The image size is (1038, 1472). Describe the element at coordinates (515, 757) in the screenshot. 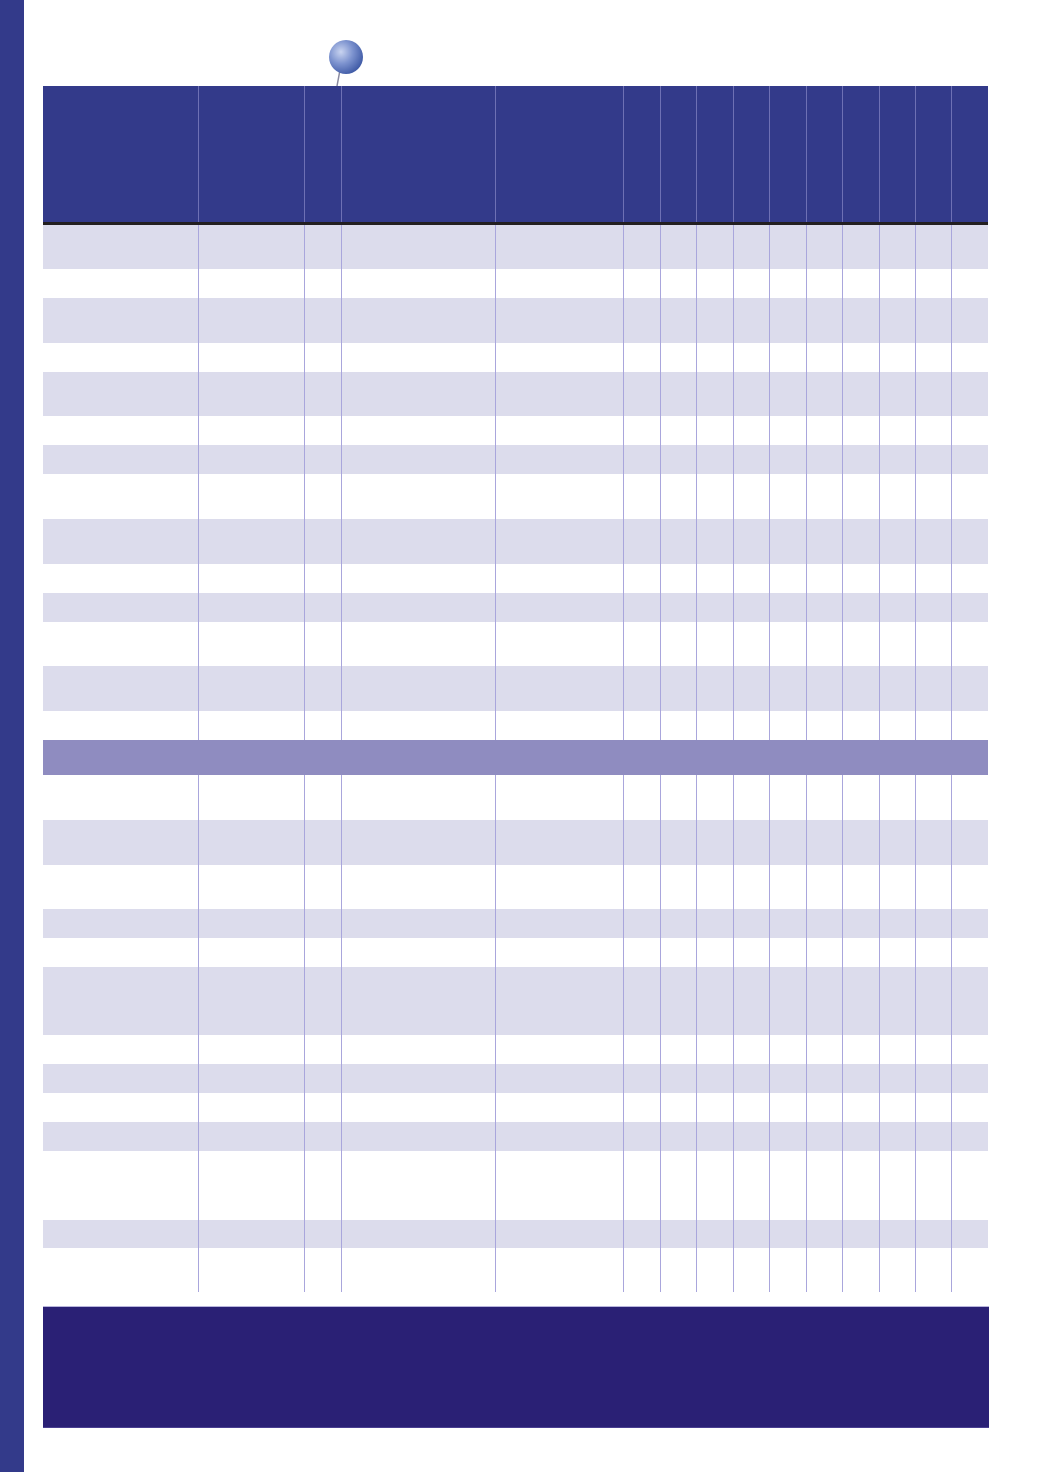

I see `section-divider-row` at that location.